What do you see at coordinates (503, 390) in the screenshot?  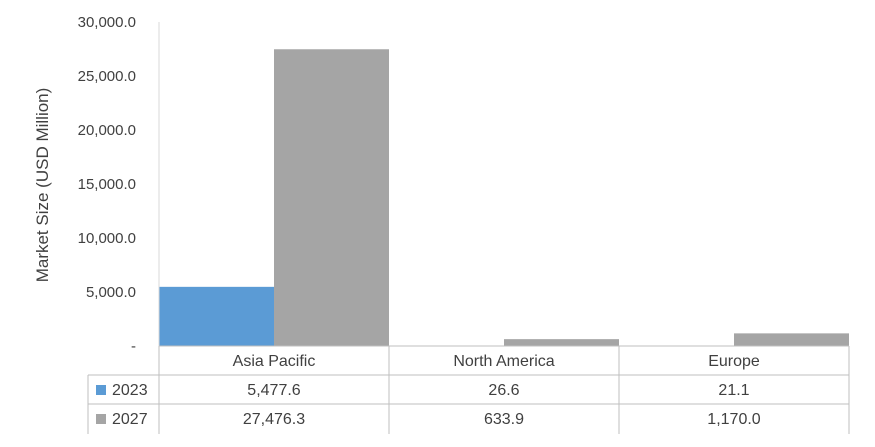 I see `data-label: 26.6` at bounding box center [503, 390].